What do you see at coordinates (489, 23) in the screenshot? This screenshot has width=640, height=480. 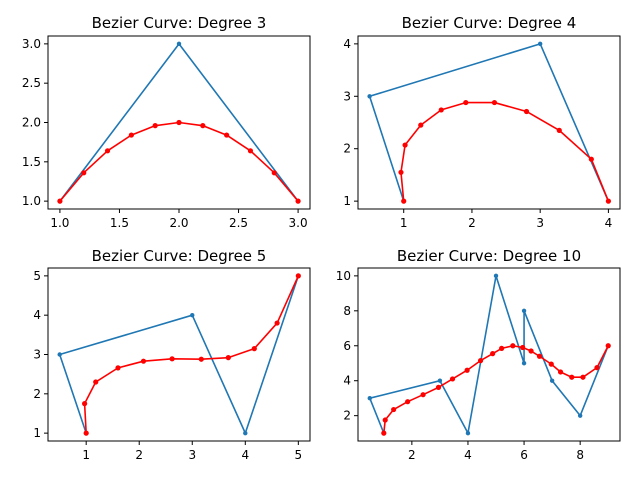 I see `subplot-title: Bezier Curve: Degree 4` at bounding box center [489, 23].